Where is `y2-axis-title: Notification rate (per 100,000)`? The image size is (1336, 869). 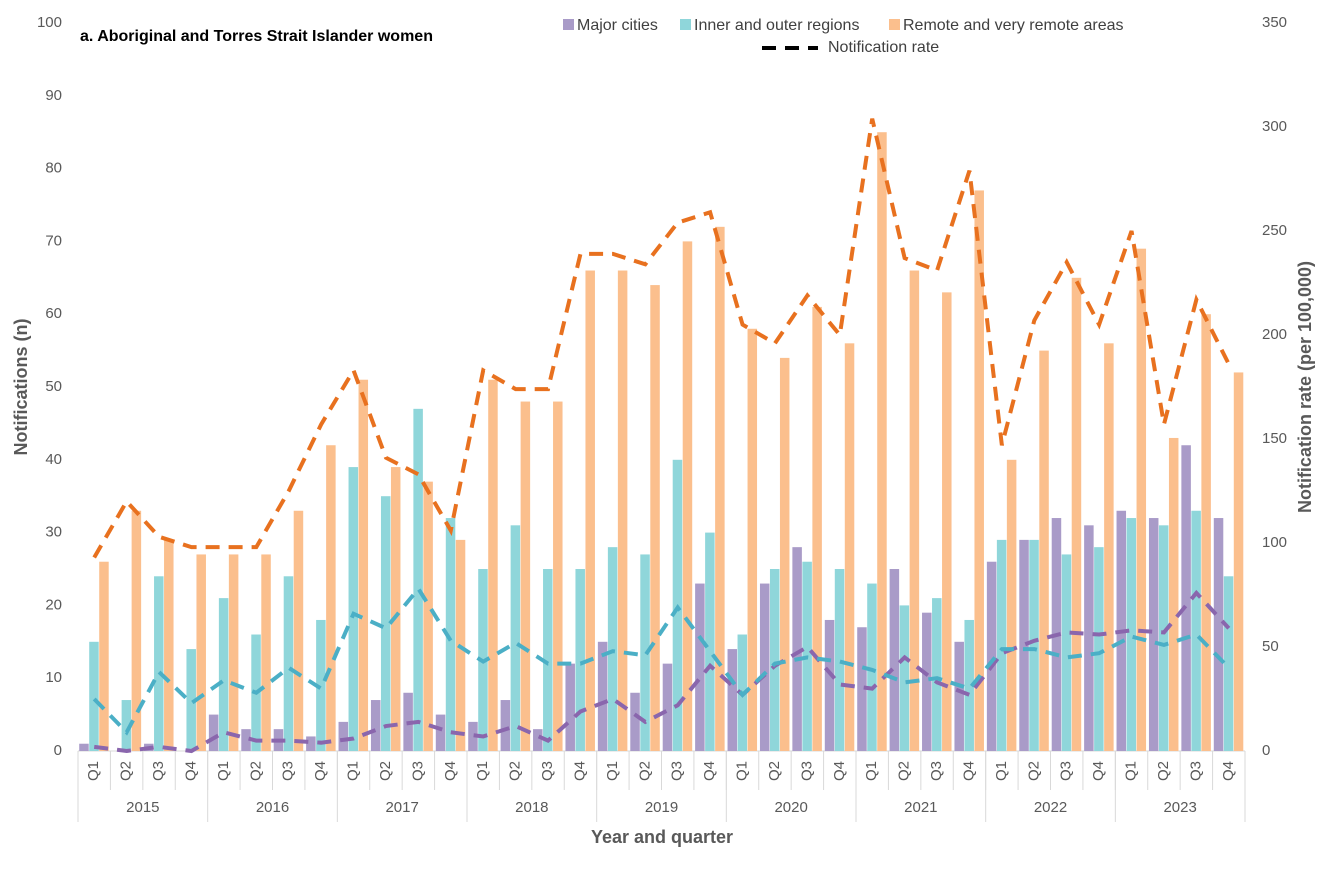
y2-axis-title: Notification rate (per 100,000) is located at coordinates (1305, 387).